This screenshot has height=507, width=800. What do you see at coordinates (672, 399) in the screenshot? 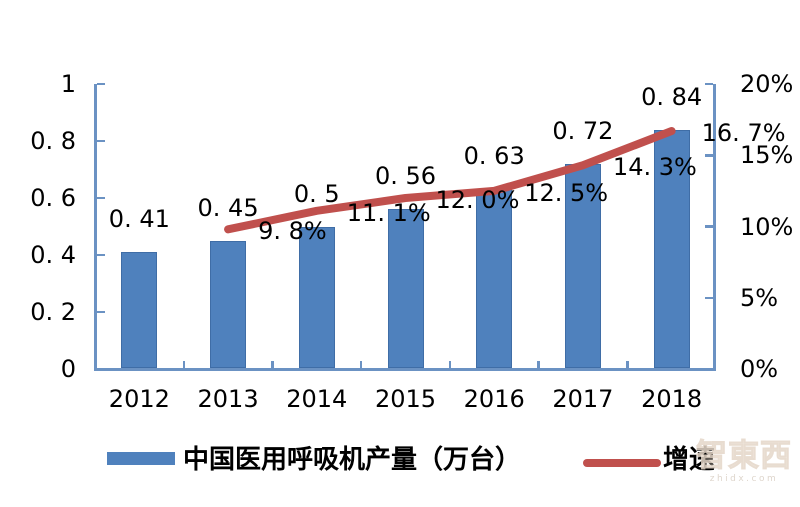
I see `x-axis-label: 2018` at bounding box center [672, 399].